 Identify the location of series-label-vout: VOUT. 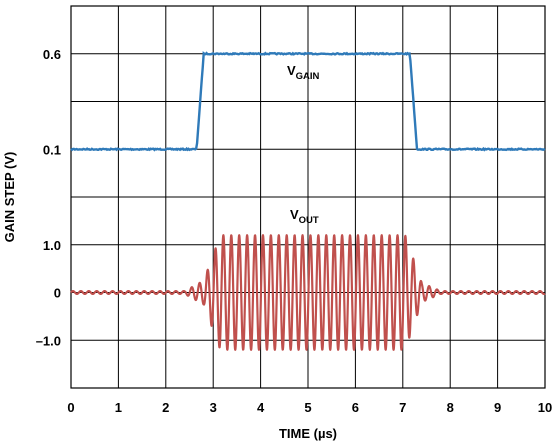
(304, 216).